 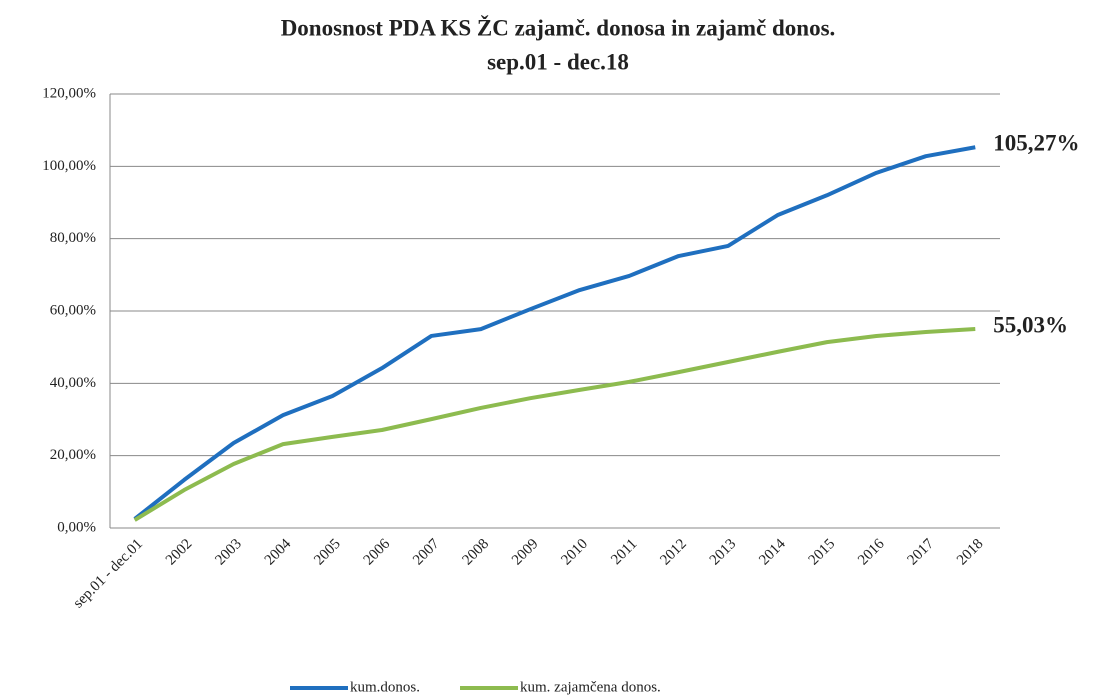 I want to click on x-tick-label: 2008, so click(x=476, y=552).